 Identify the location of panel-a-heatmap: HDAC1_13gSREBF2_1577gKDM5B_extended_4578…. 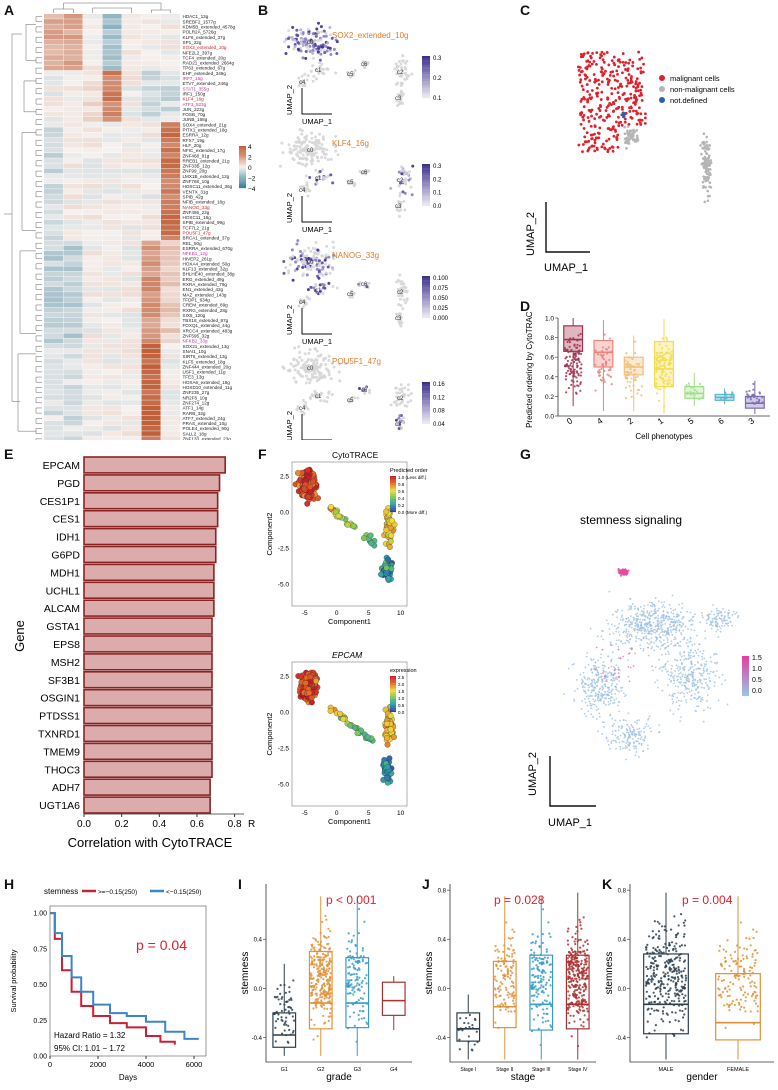
(130, 221).